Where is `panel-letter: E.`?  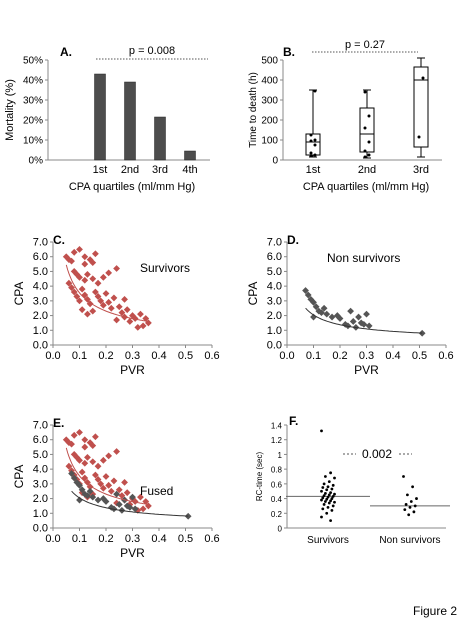
panel-letter: E. is located at coordinates (58, 423).